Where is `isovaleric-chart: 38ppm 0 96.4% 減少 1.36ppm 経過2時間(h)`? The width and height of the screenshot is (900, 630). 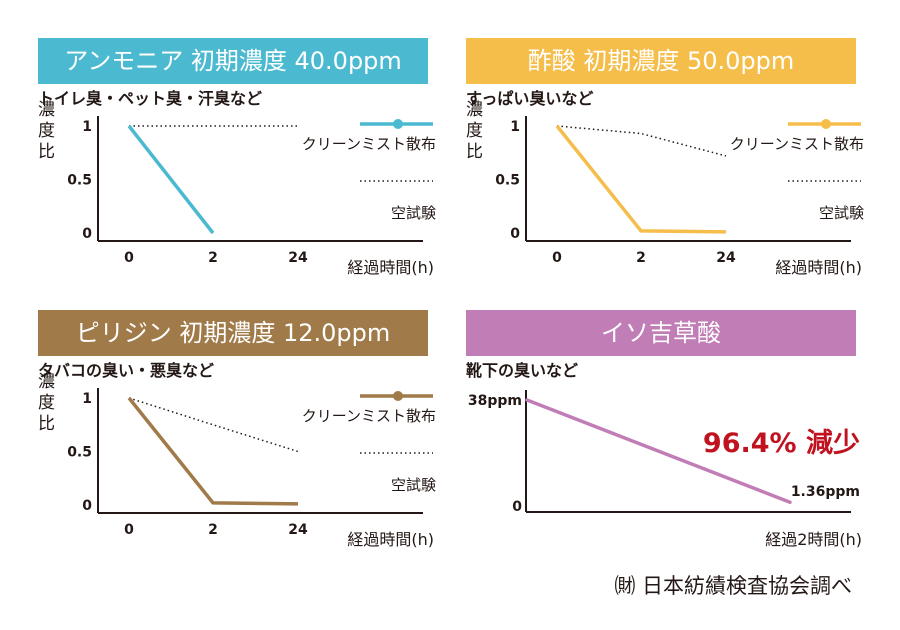
isovaleric-chart: 38ppm 0 96.4% 減少 1.36ppm 経過2時間(h) is located at coordinates (665, 469).